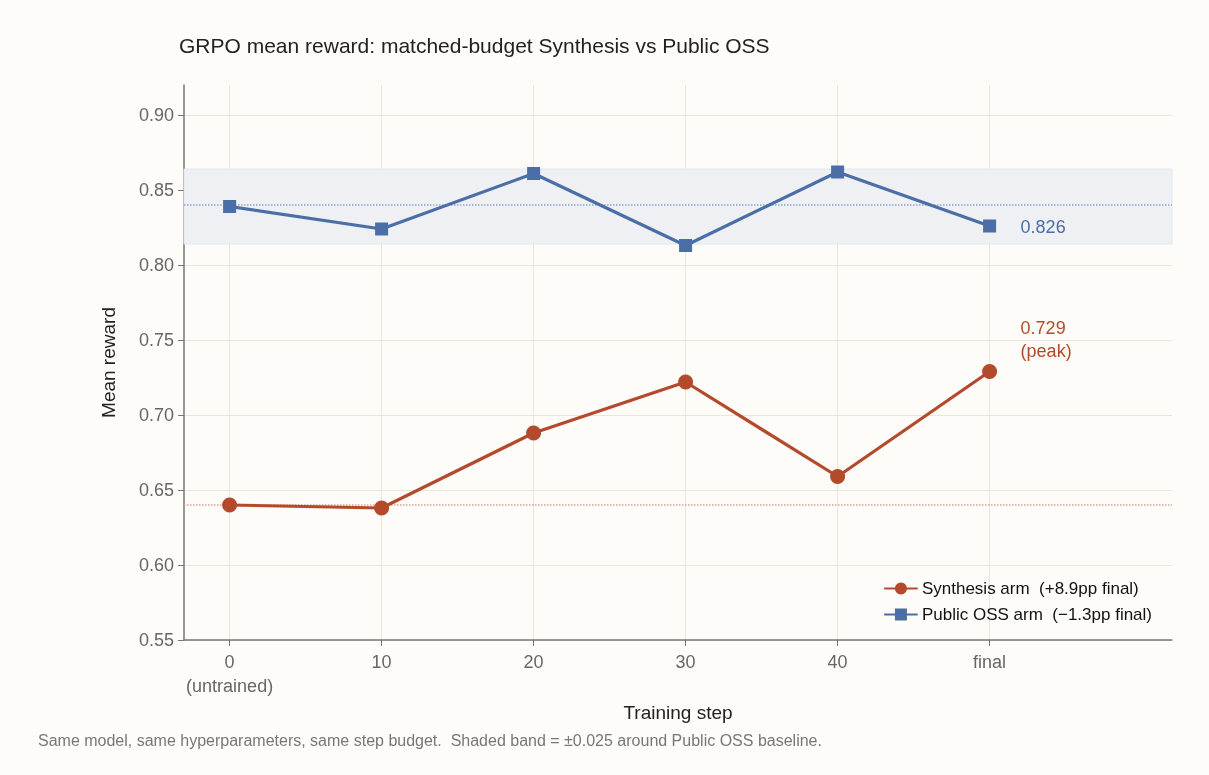  I want to click on text: Same model, same hyperparameters, same step budget. Shaded band = ±0.025 around Public OSS baseline., so click(430, 740).